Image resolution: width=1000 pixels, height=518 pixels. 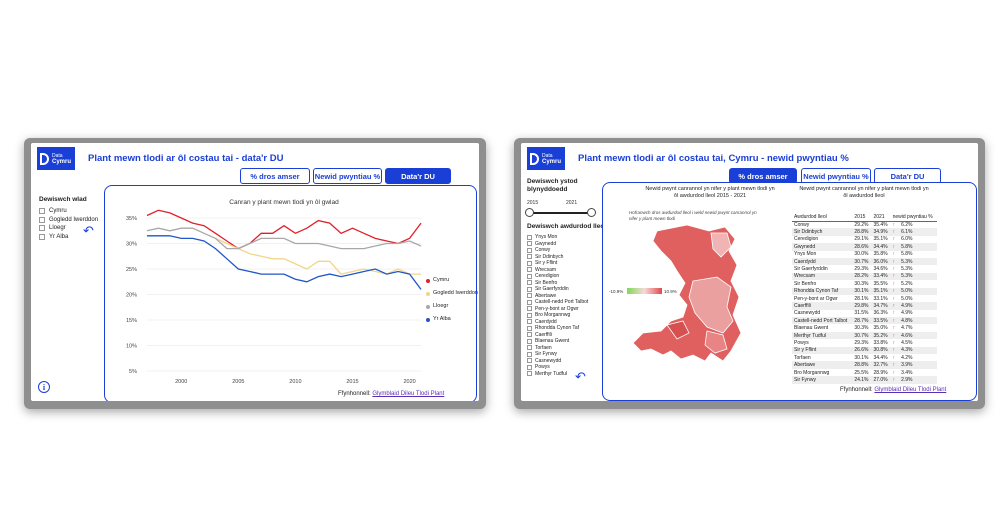 What do you see at coordinates (822, 306) in the screenshot?
I see `table-cell: Caerffili` at bounding box center [822, 306].